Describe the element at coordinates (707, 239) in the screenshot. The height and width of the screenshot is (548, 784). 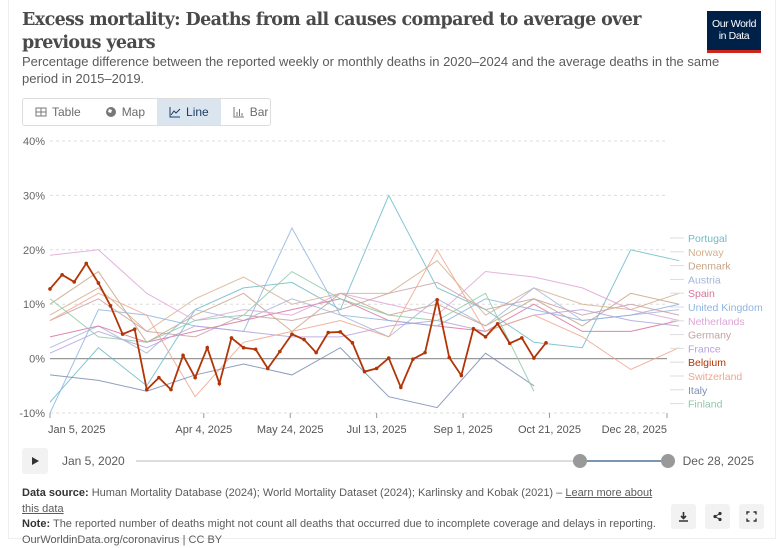
I see `legend-label: Portugal` at that location.